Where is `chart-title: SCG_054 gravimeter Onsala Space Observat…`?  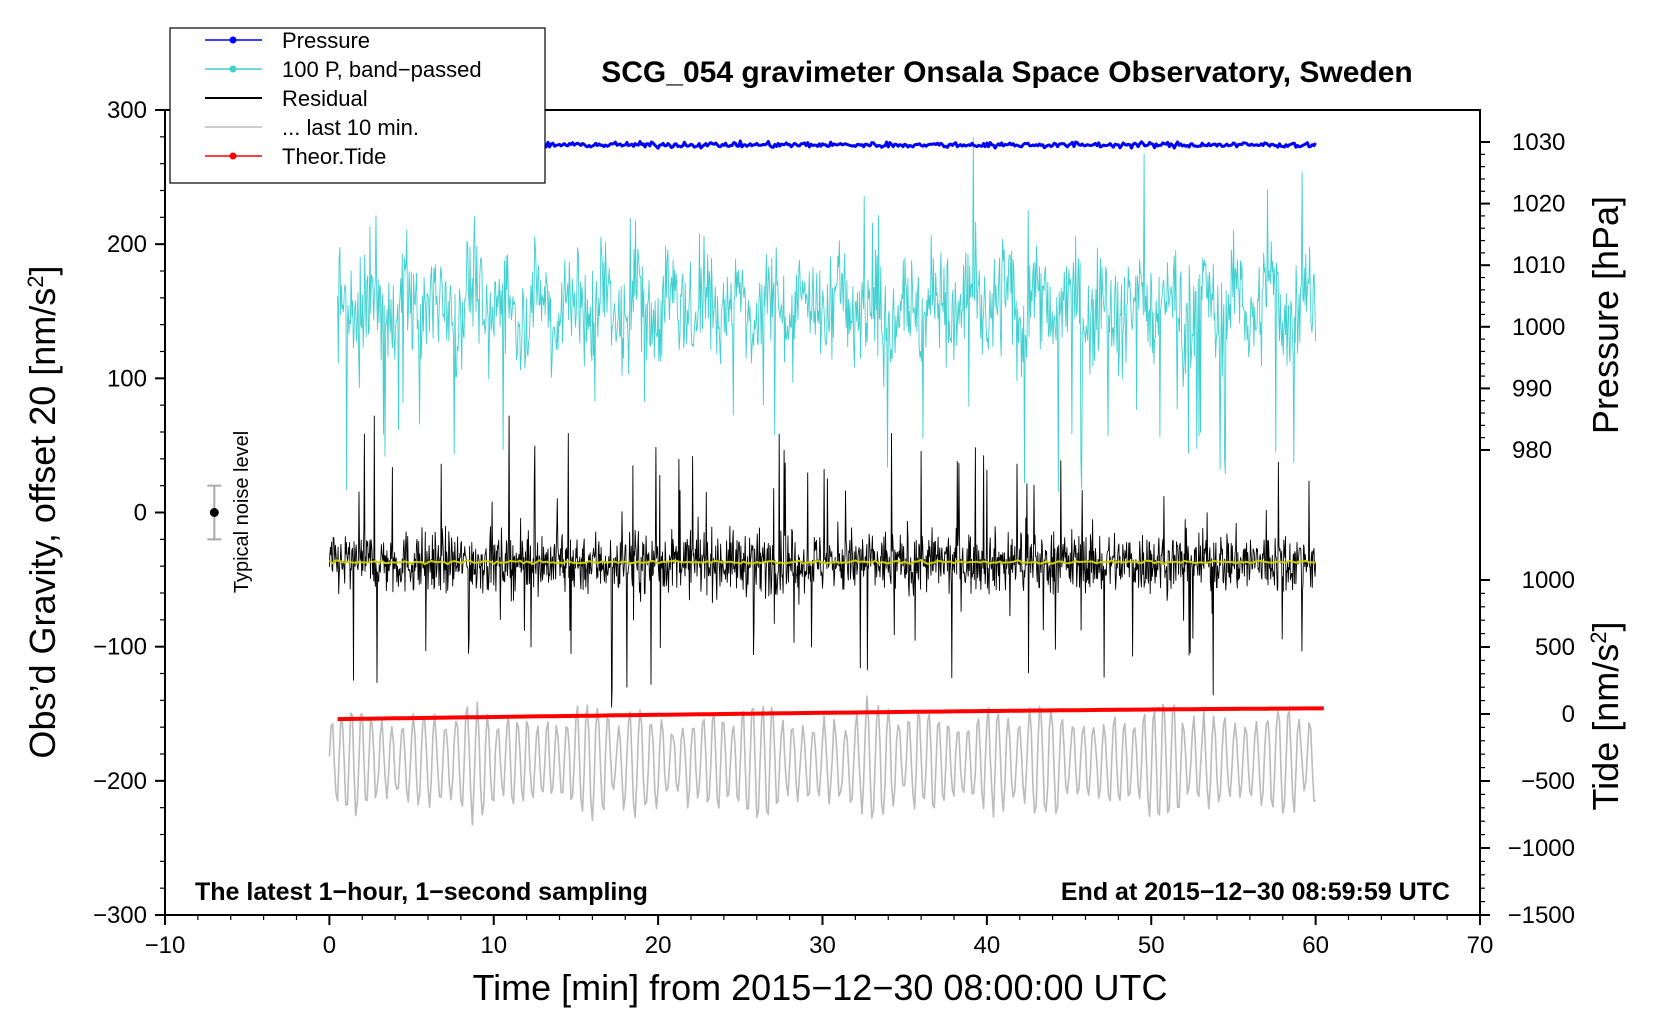
chart-title: SCG_054 gravimeter Onsala Space Observat… is located at coordinates (1007, 72).